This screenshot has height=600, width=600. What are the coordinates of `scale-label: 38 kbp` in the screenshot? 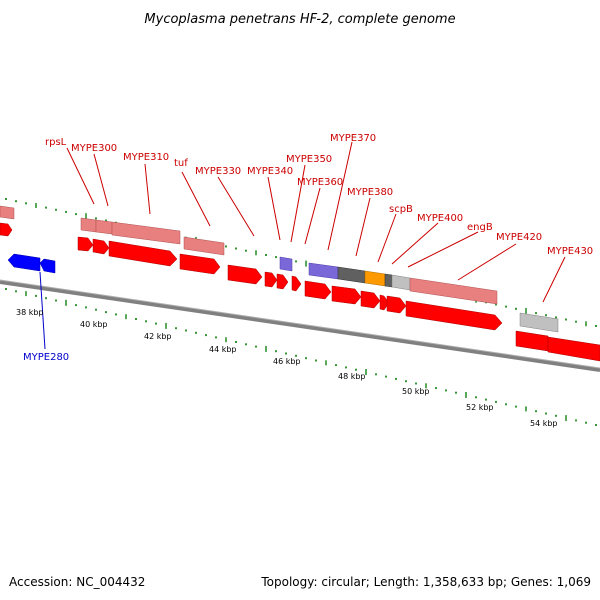 It's located at (30, 312).